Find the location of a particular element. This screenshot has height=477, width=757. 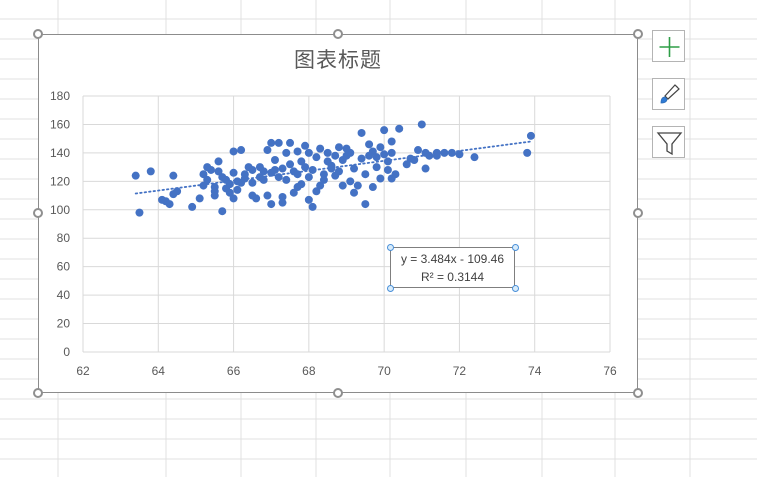

trendline-label: y = 3.484x - 109.46 R² = 0.3144 is located at coordinates (452, 267).